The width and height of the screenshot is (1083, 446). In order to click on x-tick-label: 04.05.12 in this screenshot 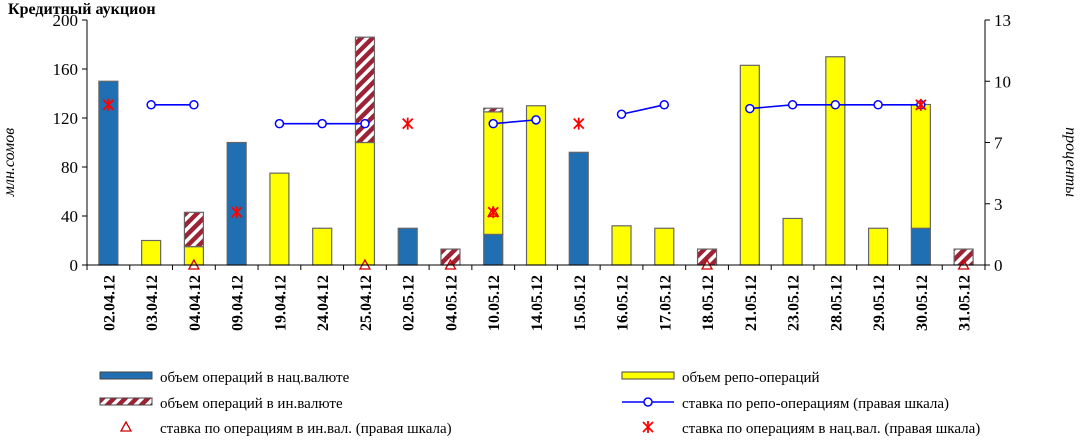, I will do `click(451, 303)`.